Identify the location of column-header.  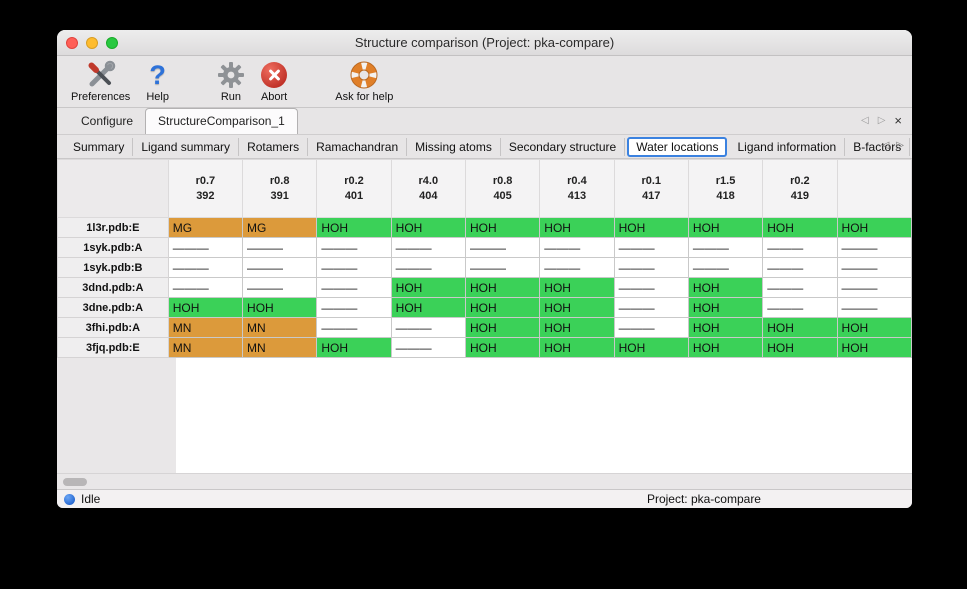
(874, 188).